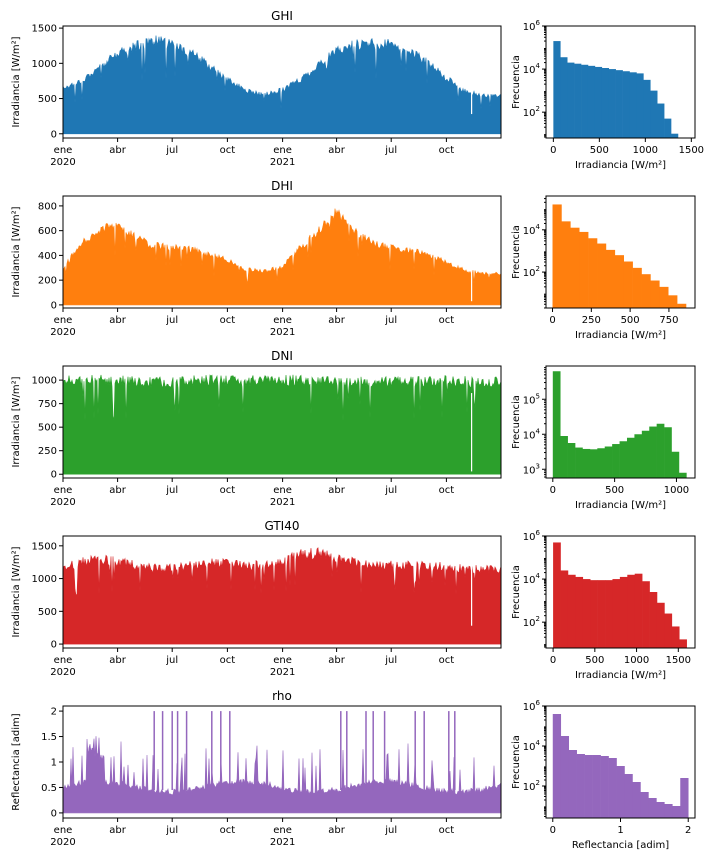 This screenshot has width=720, height=864. What do you see at coordinates (282, 775) in the screenshot?
I see `series-area-rho` at bounding box center [282, 775].